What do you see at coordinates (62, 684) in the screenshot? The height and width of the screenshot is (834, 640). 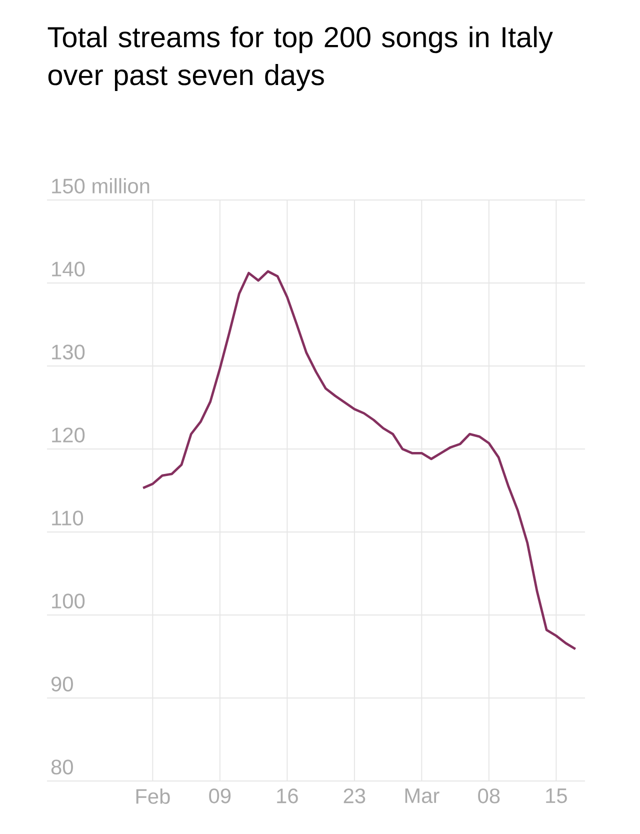 I see `y-tick-label: 90` at bounding box center [62, 684].